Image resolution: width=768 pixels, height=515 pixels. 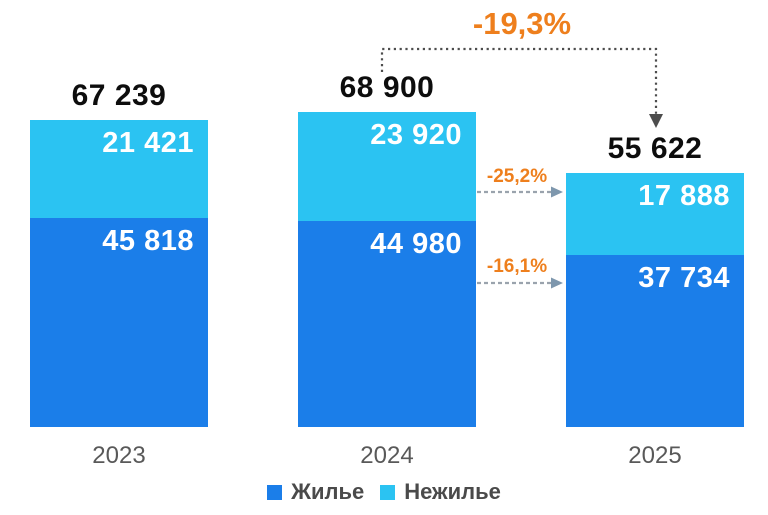 I want to click on axis-label-2023: 2023, so click(x=119, y=455).